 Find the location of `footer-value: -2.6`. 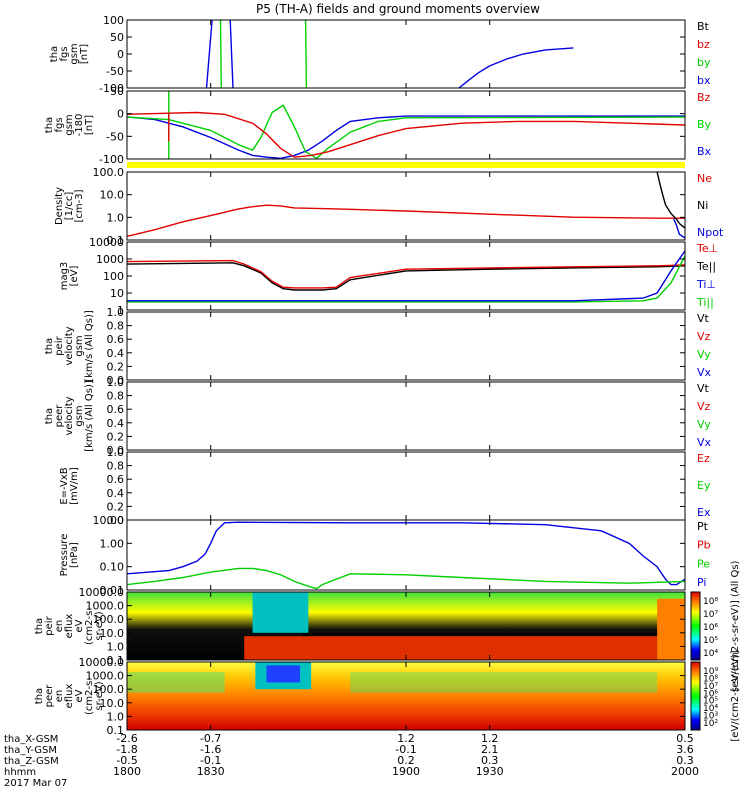

footer-value: -2.6 is located at coordinates (126, 738).